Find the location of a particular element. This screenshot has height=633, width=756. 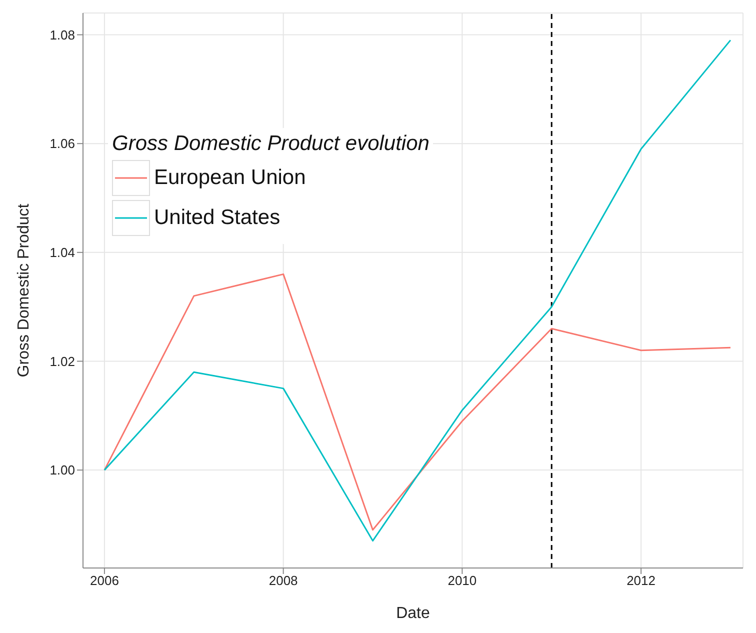

y-tick-label: 1.04 is located at coordinates (62, 252).